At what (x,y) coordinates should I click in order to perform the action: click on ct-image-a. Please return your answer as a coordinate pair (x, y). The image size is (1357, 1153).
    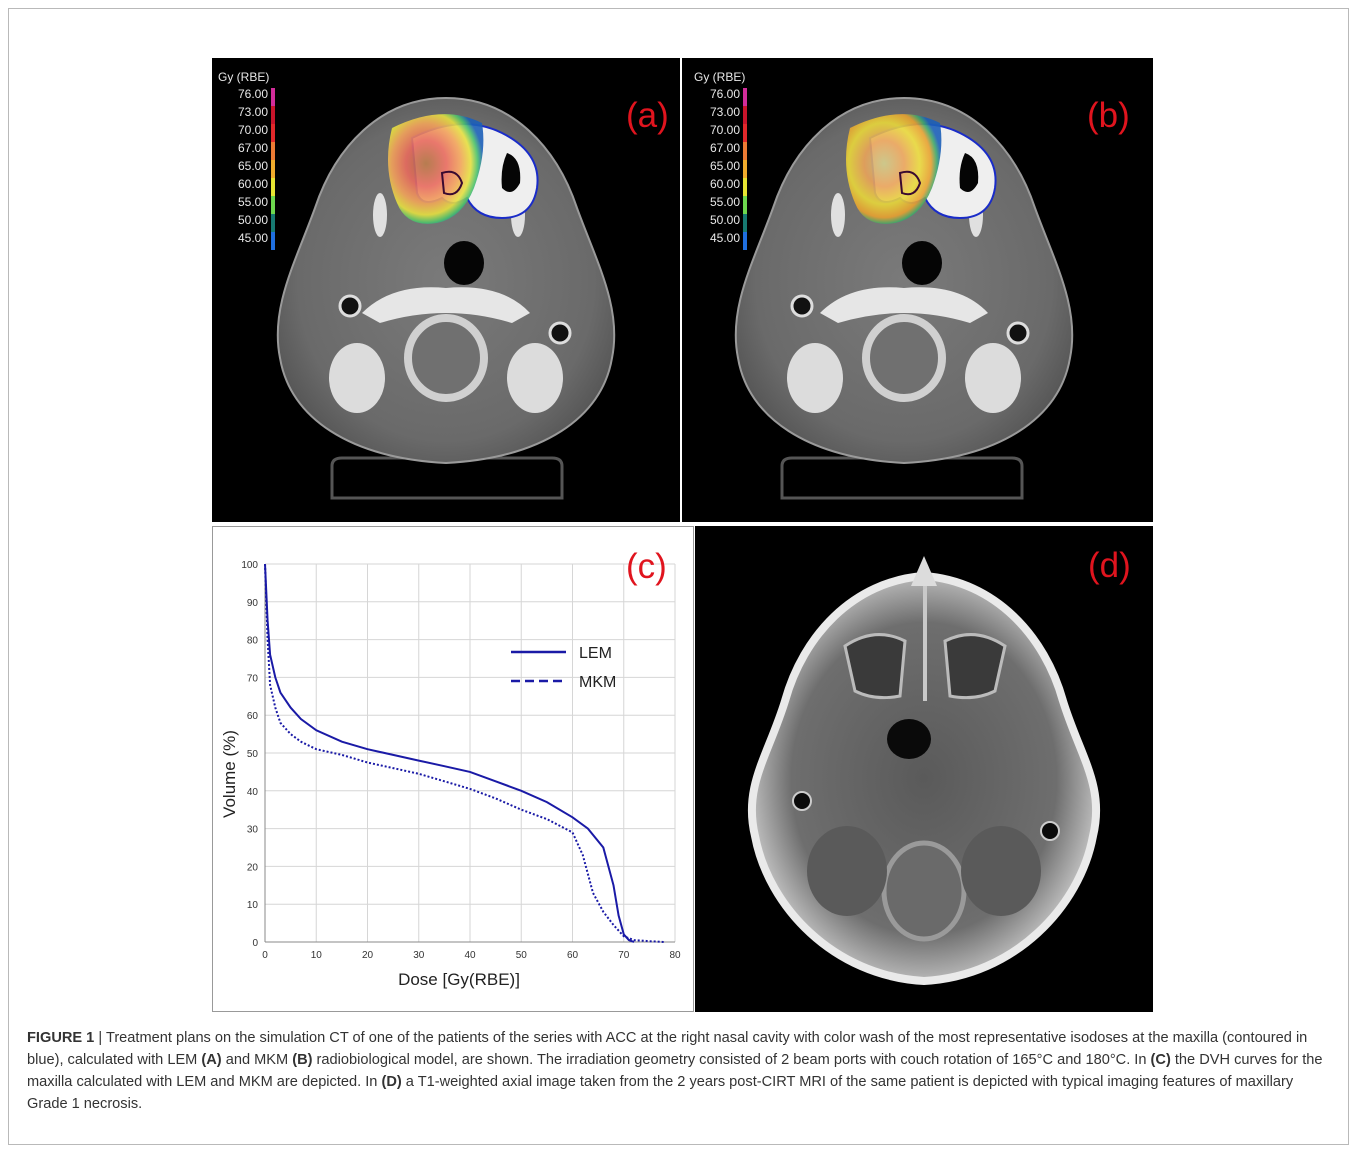
    Looking at the image, I should click on (446, 298).